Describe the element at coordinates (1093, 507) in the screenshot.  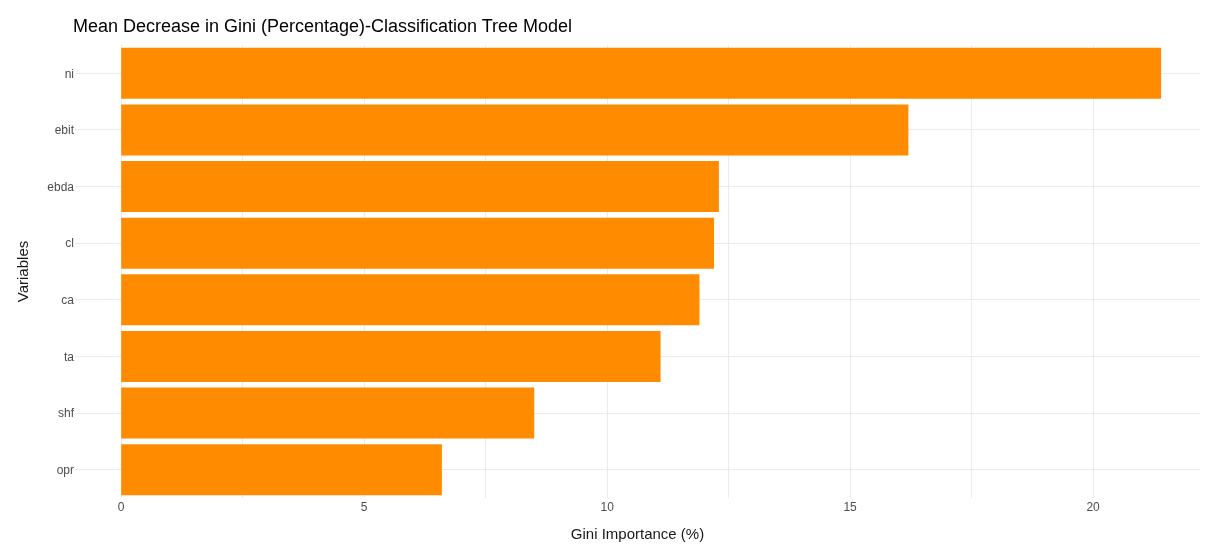
I see `x-tick-label: 20` at that location.